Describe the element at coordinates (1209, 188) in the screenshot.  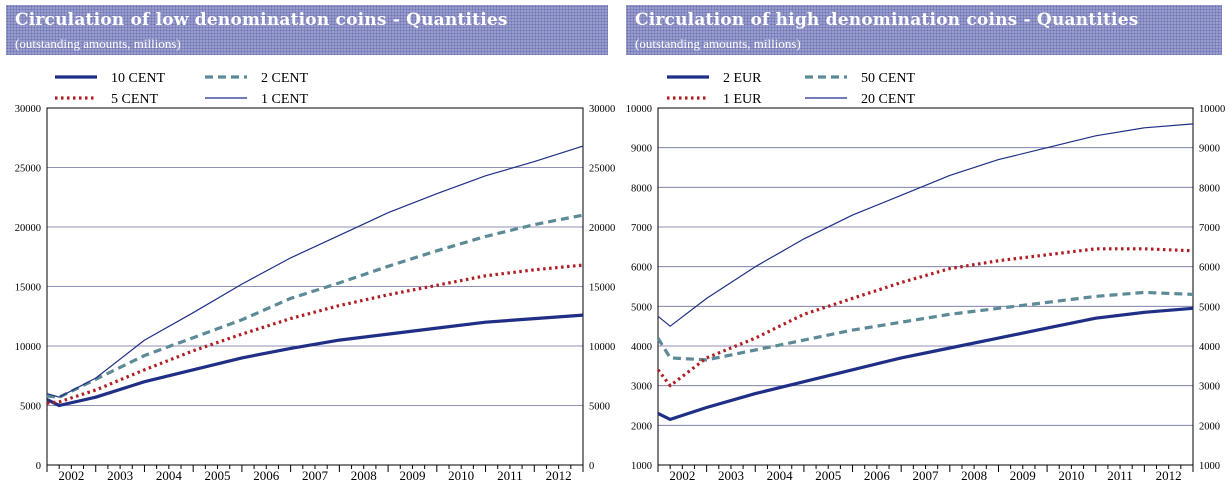
I see `y-tick-label-right: 8000` at that location.